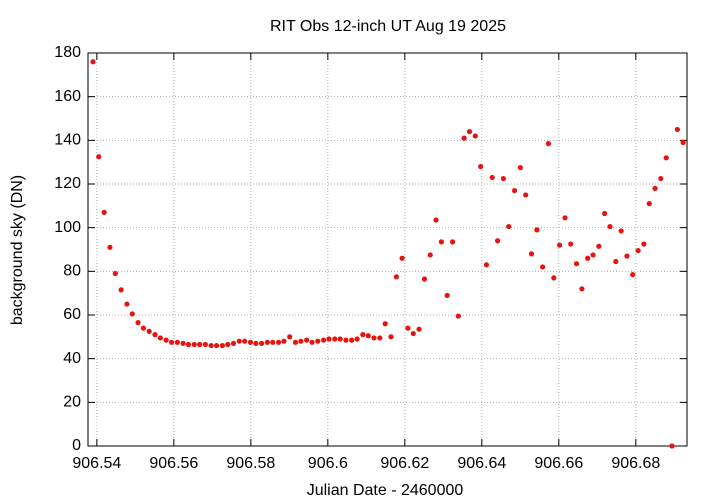  I want to click on x-tick-label: 906.56, so click(173, 463).